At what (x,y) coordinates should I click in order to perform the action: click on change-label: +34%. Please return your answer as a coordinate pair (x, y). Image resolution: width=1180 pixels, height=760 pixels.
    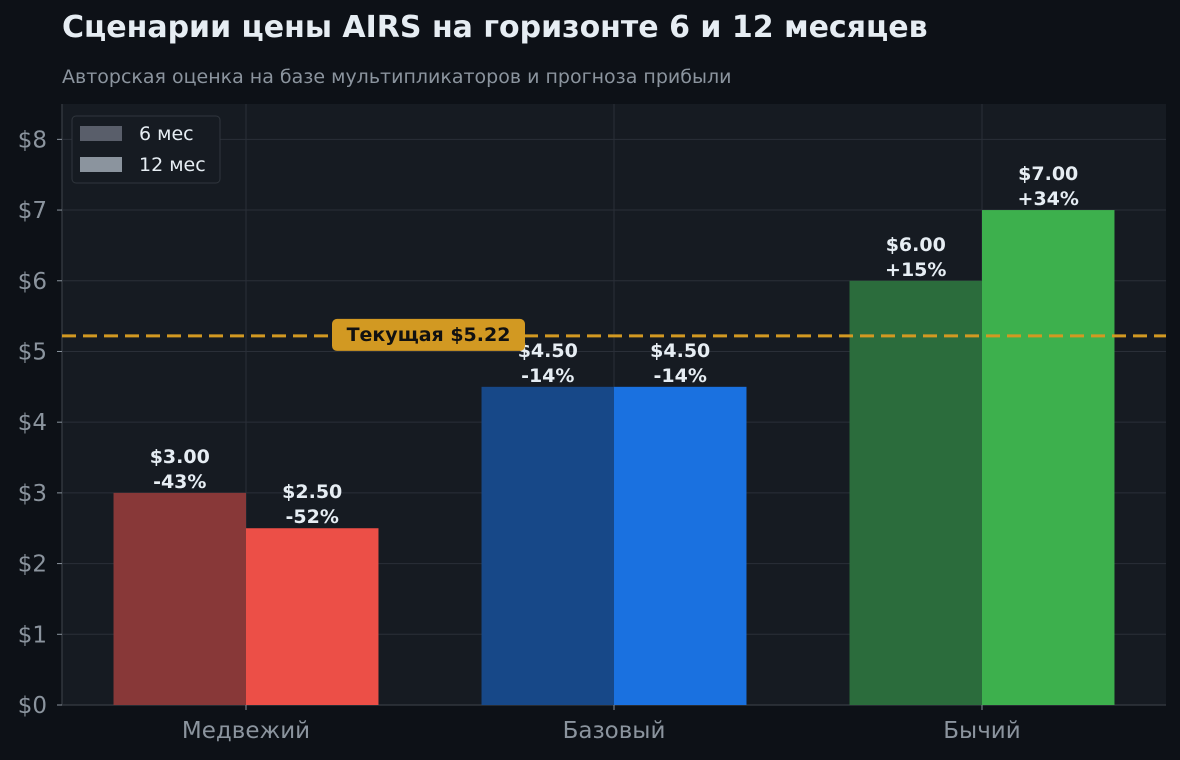
    Looking at the image, I should click on (1048, 199).